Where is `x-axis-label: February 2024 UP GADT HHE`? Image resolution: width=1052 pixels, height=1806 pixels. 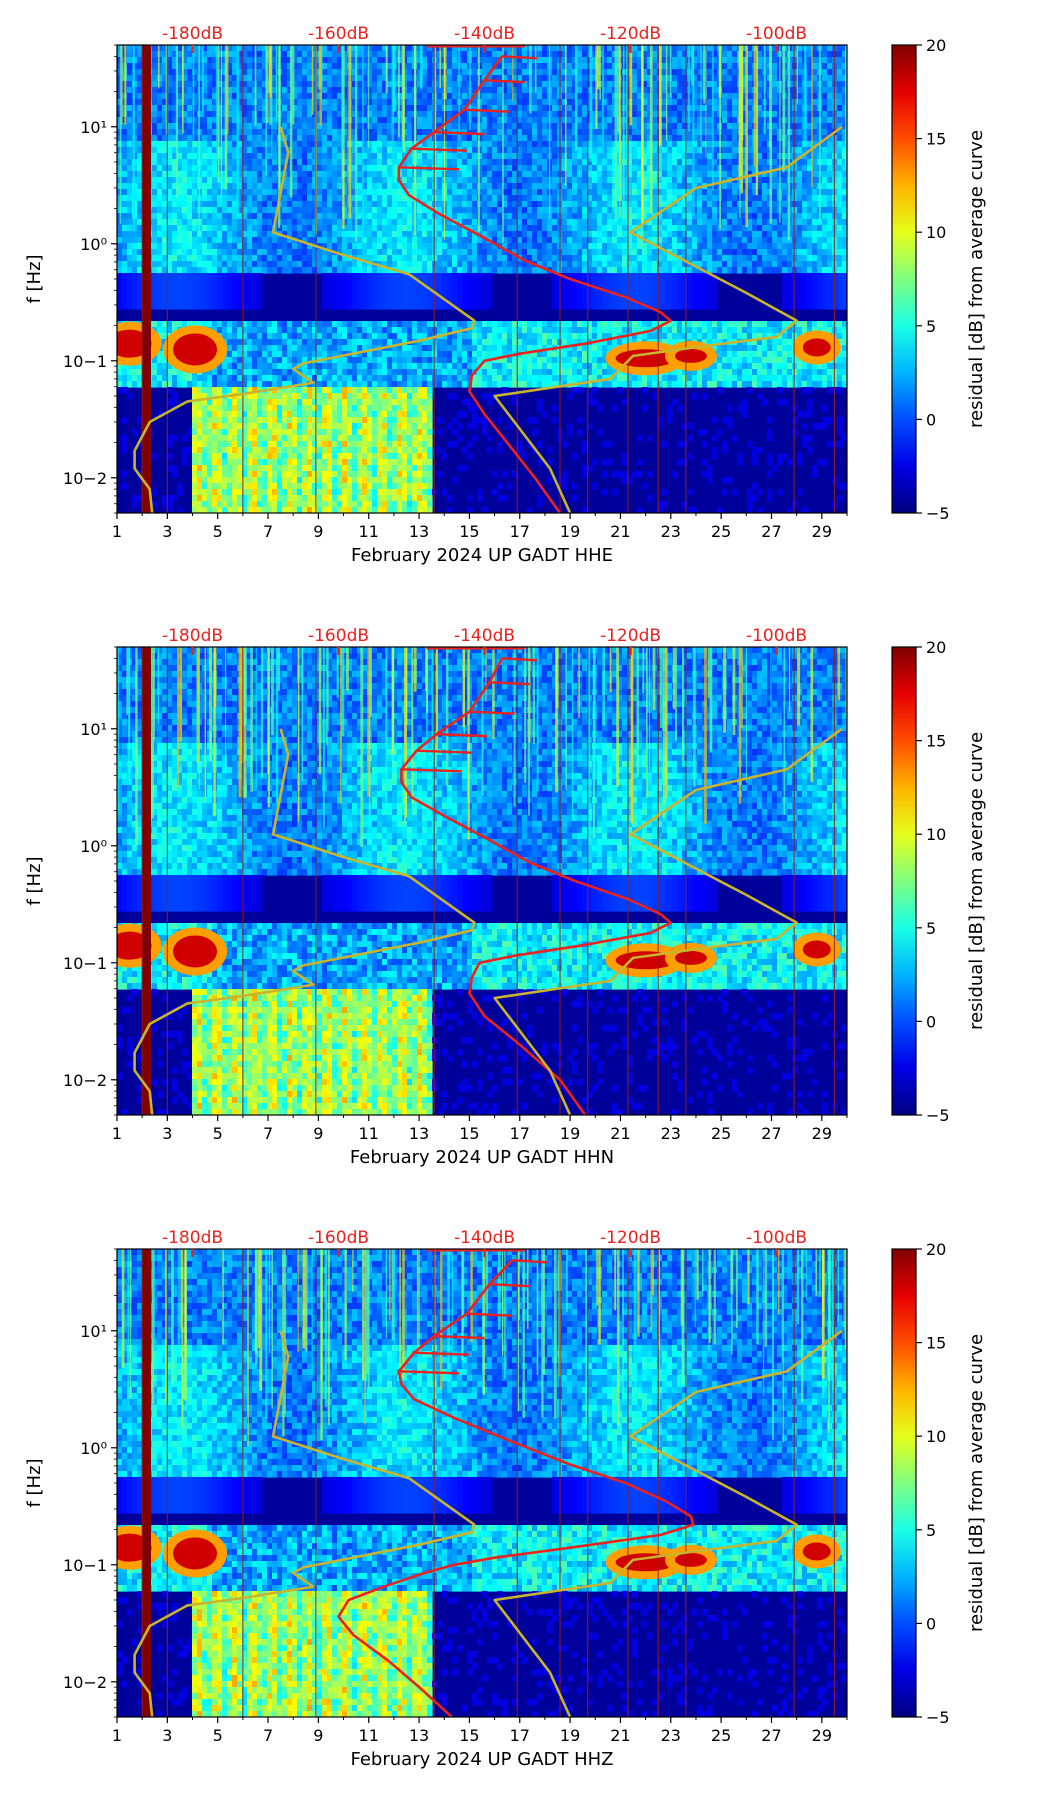 x-axis-label: February 2024 UP GADT HHE is located at coordinates (482, 555).